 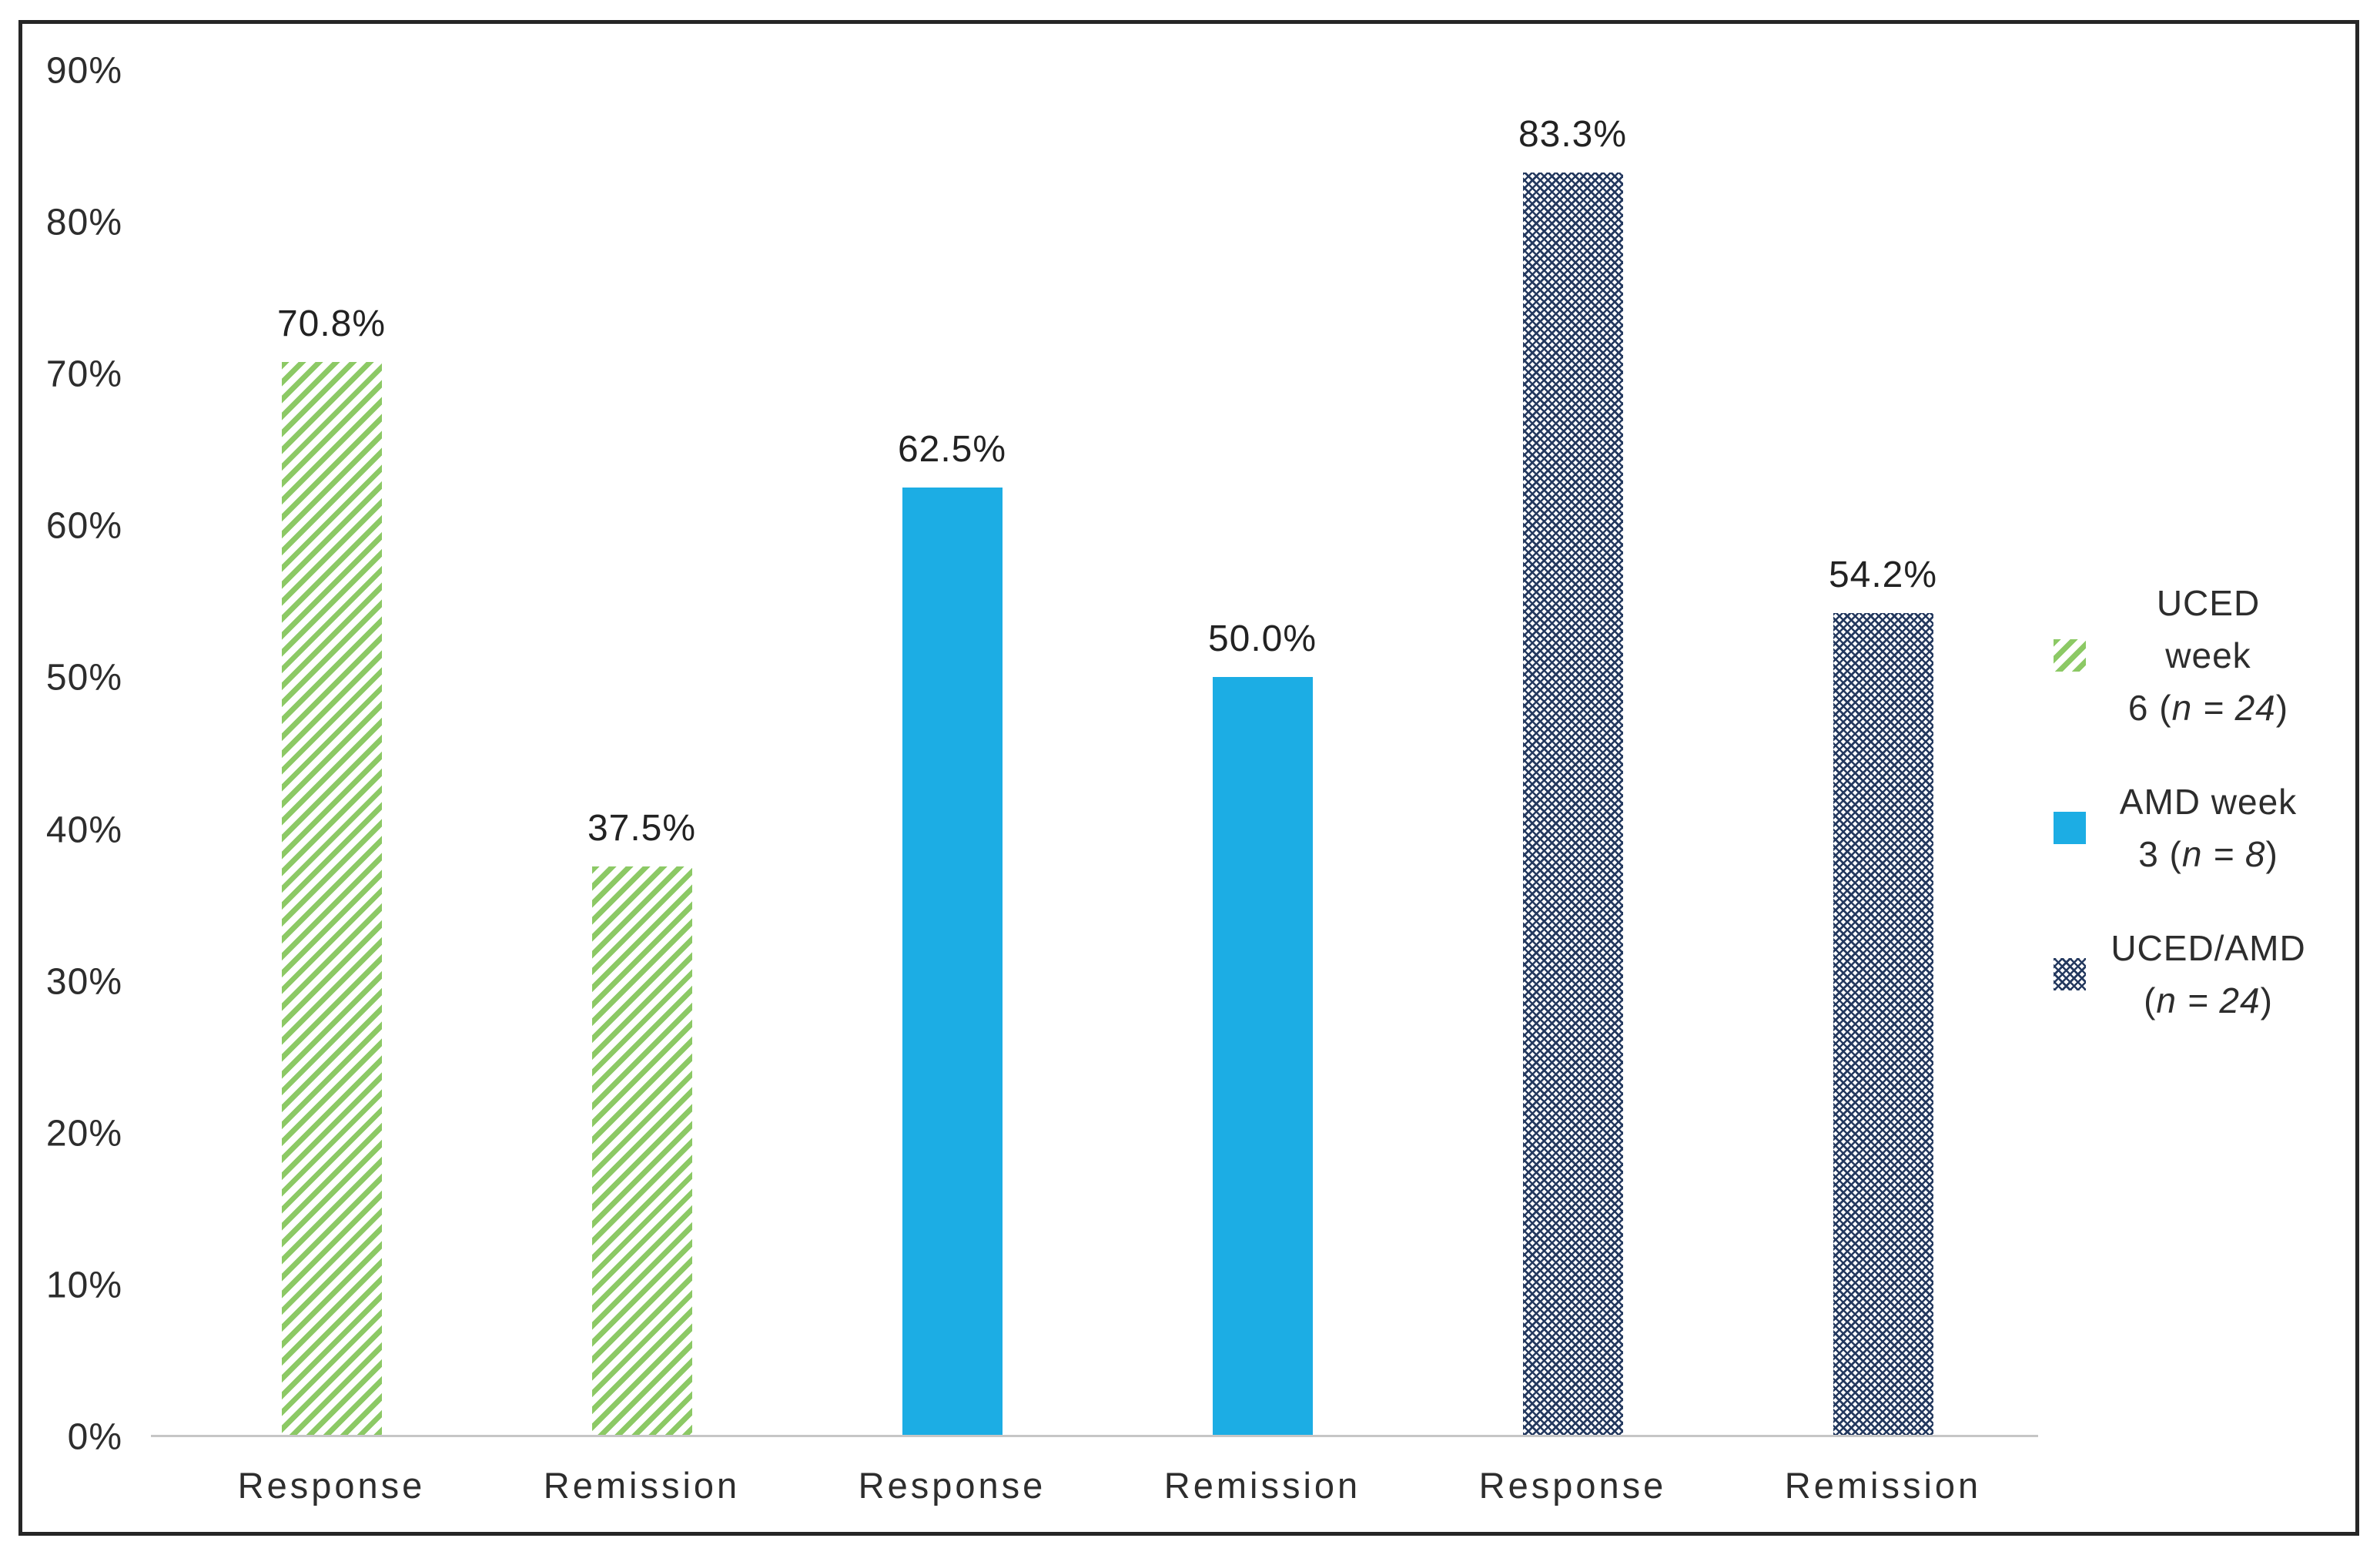 I want to click on y-tick-label: 70%, so click(x=83, y=374).